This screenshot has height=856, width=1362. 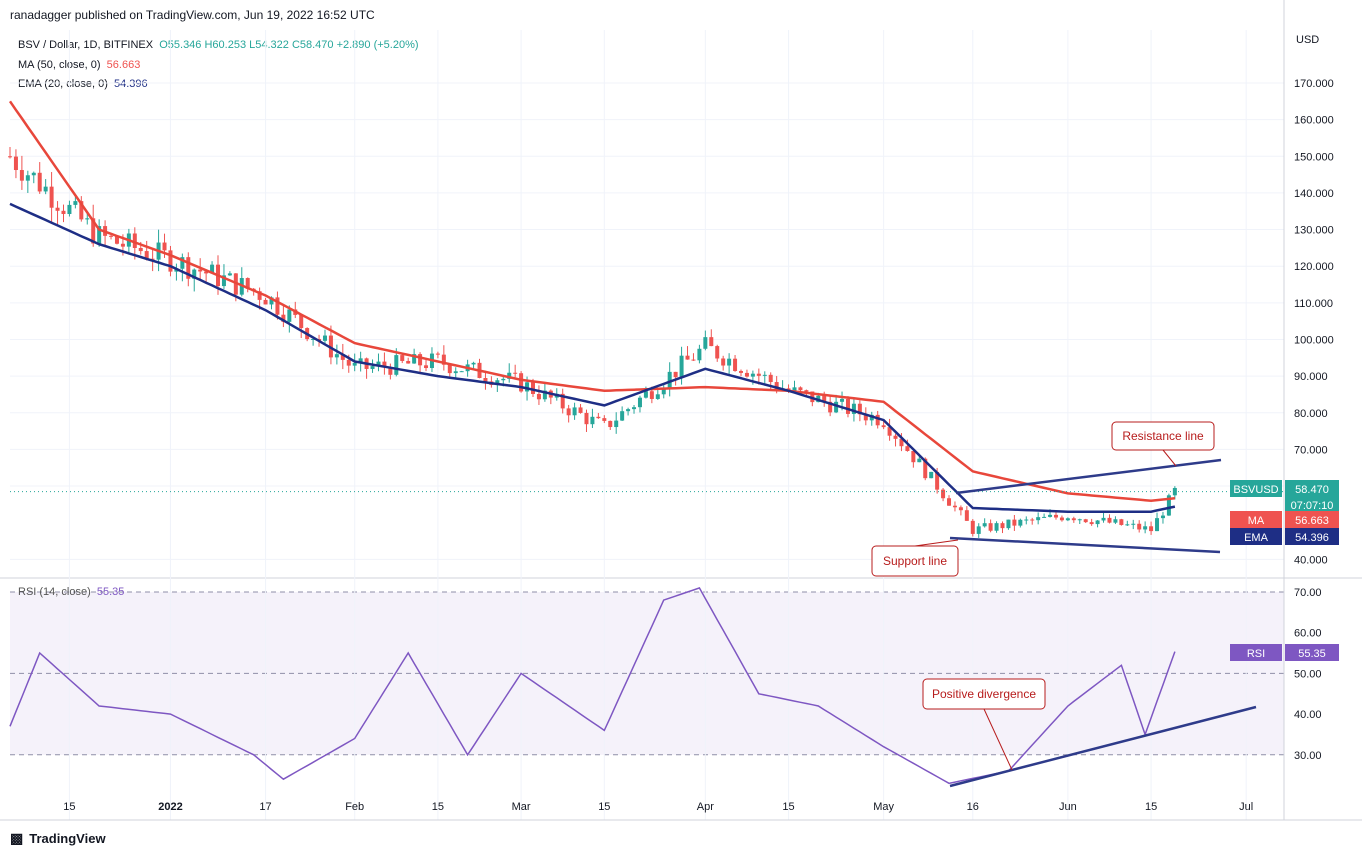 I want to click on rsi-tick-label: 60.00, so click(x=1308, y=634).